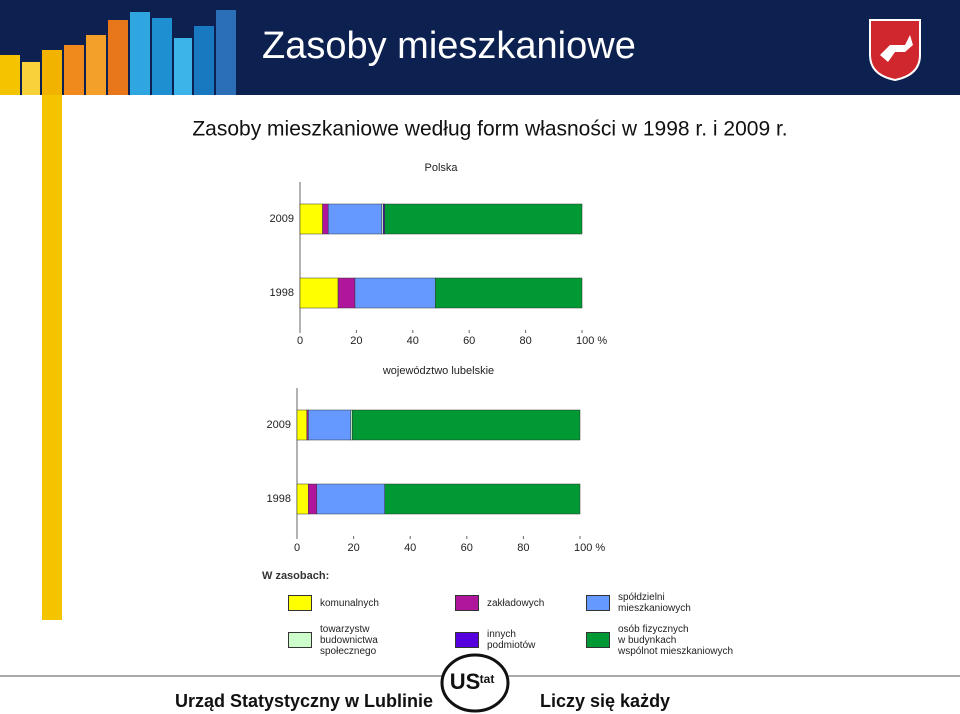 This screenshot has width=960, height=714. What do you see at coordinates (438, 371) in the screenshot?
I see `chart-title: województwo lubelskie` at bounding box center [438, 371].